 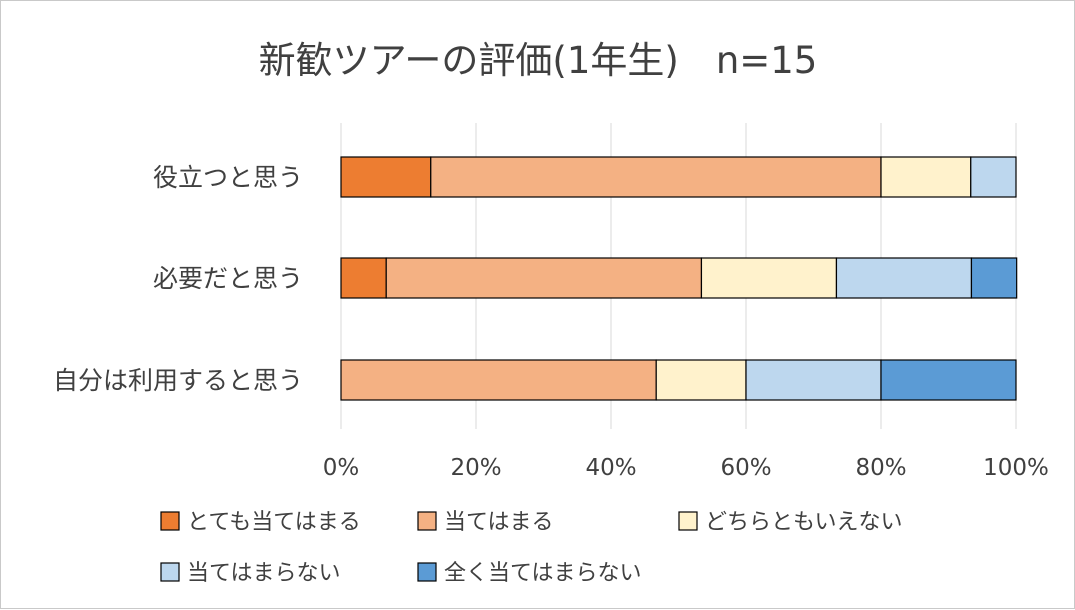 I want to click on x-tick-label: 0%, so click(x=341, y=468).